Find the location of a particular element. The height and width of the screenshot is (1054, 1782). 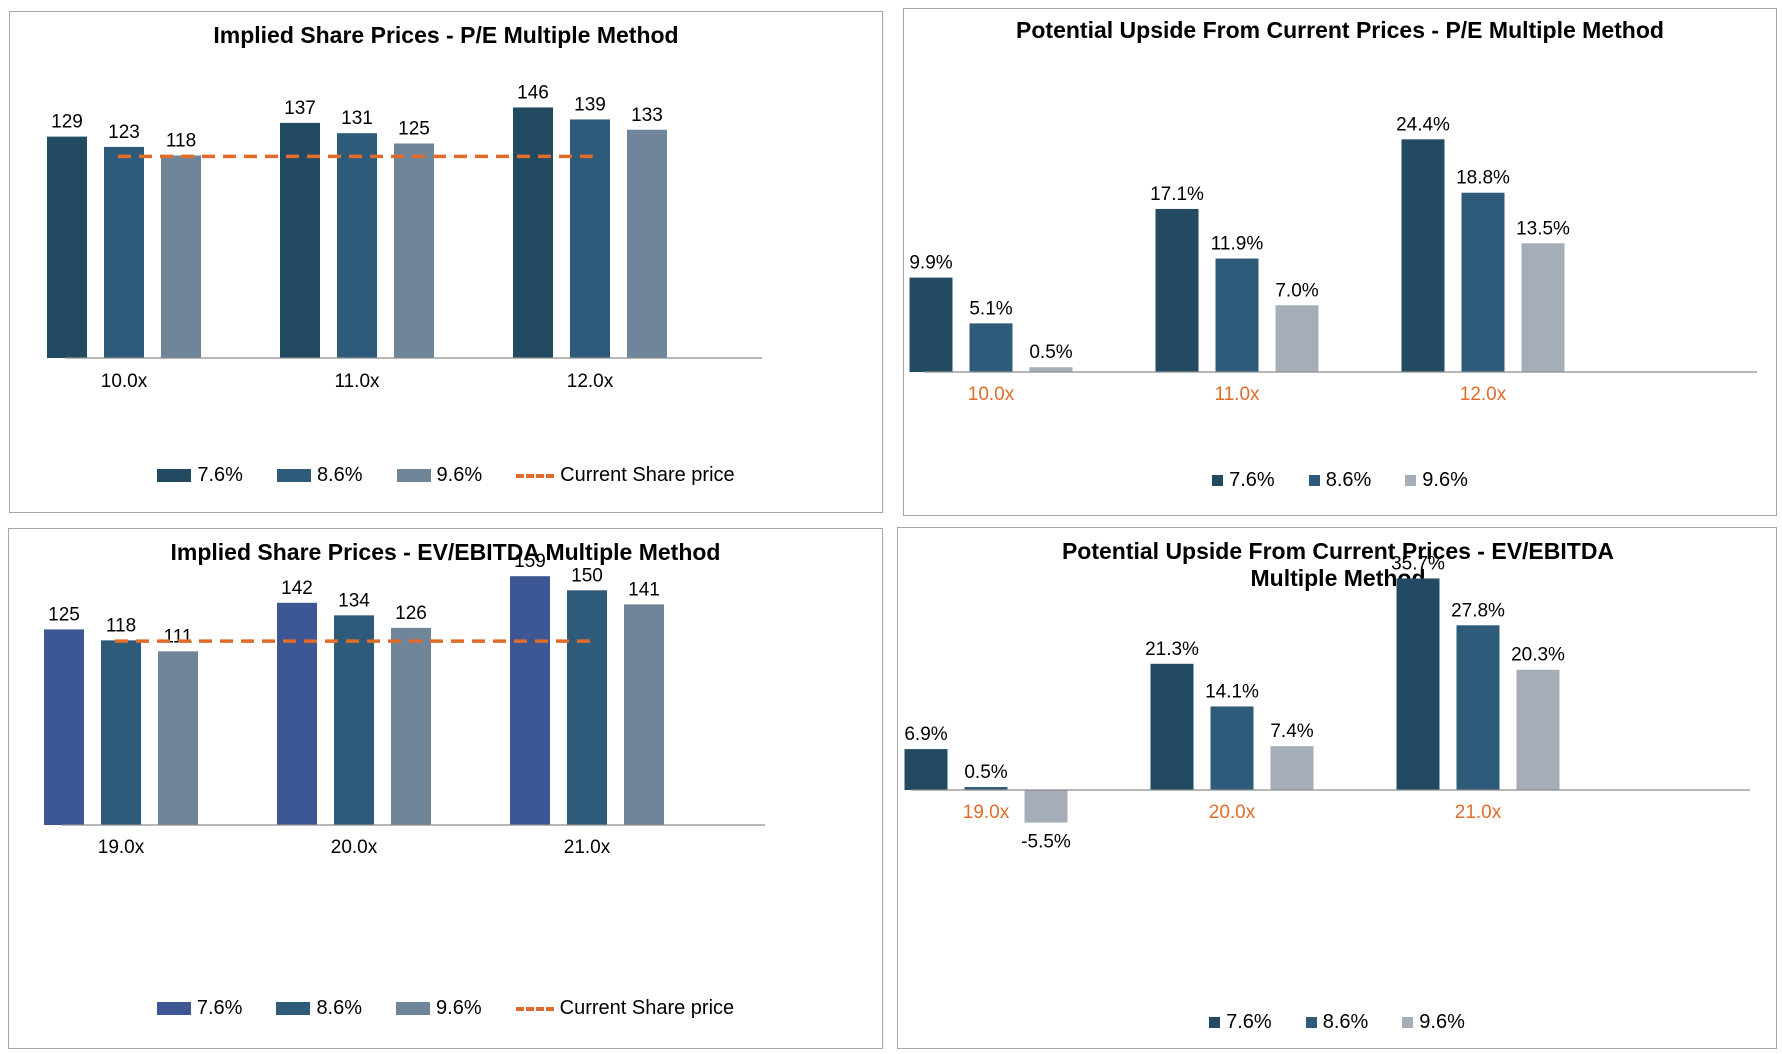

data-label: 141 is located at coordinates (644, 589).